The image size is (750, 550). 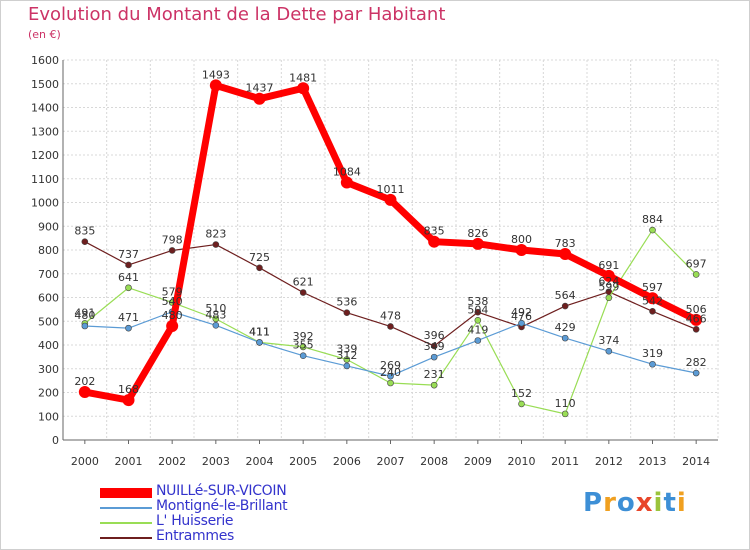 I want to click on data-label: 826, so click(x=477, y=233).